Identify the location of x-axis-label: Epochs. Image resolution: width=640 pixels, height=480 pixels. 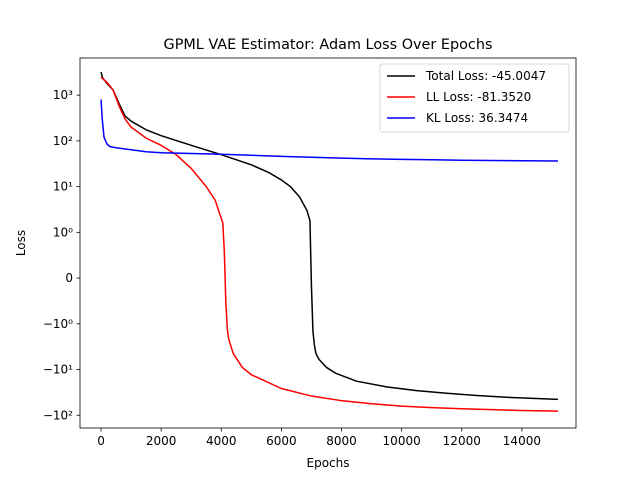
(328, 463).